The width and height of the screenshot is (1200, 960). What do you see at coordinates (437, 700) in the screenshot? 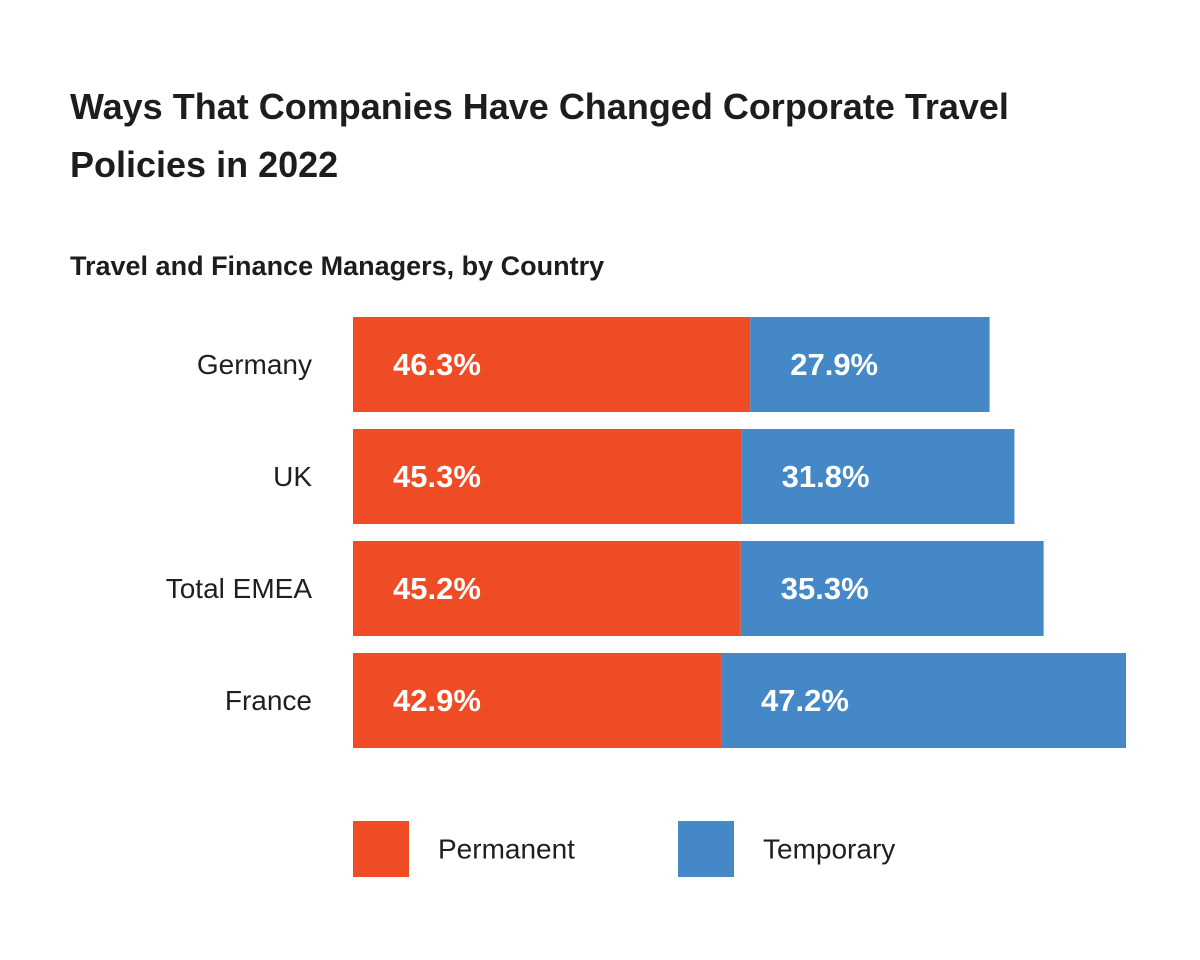
I see `value-label-permanent-france: 42.9%` at bounding box center [437, 700].